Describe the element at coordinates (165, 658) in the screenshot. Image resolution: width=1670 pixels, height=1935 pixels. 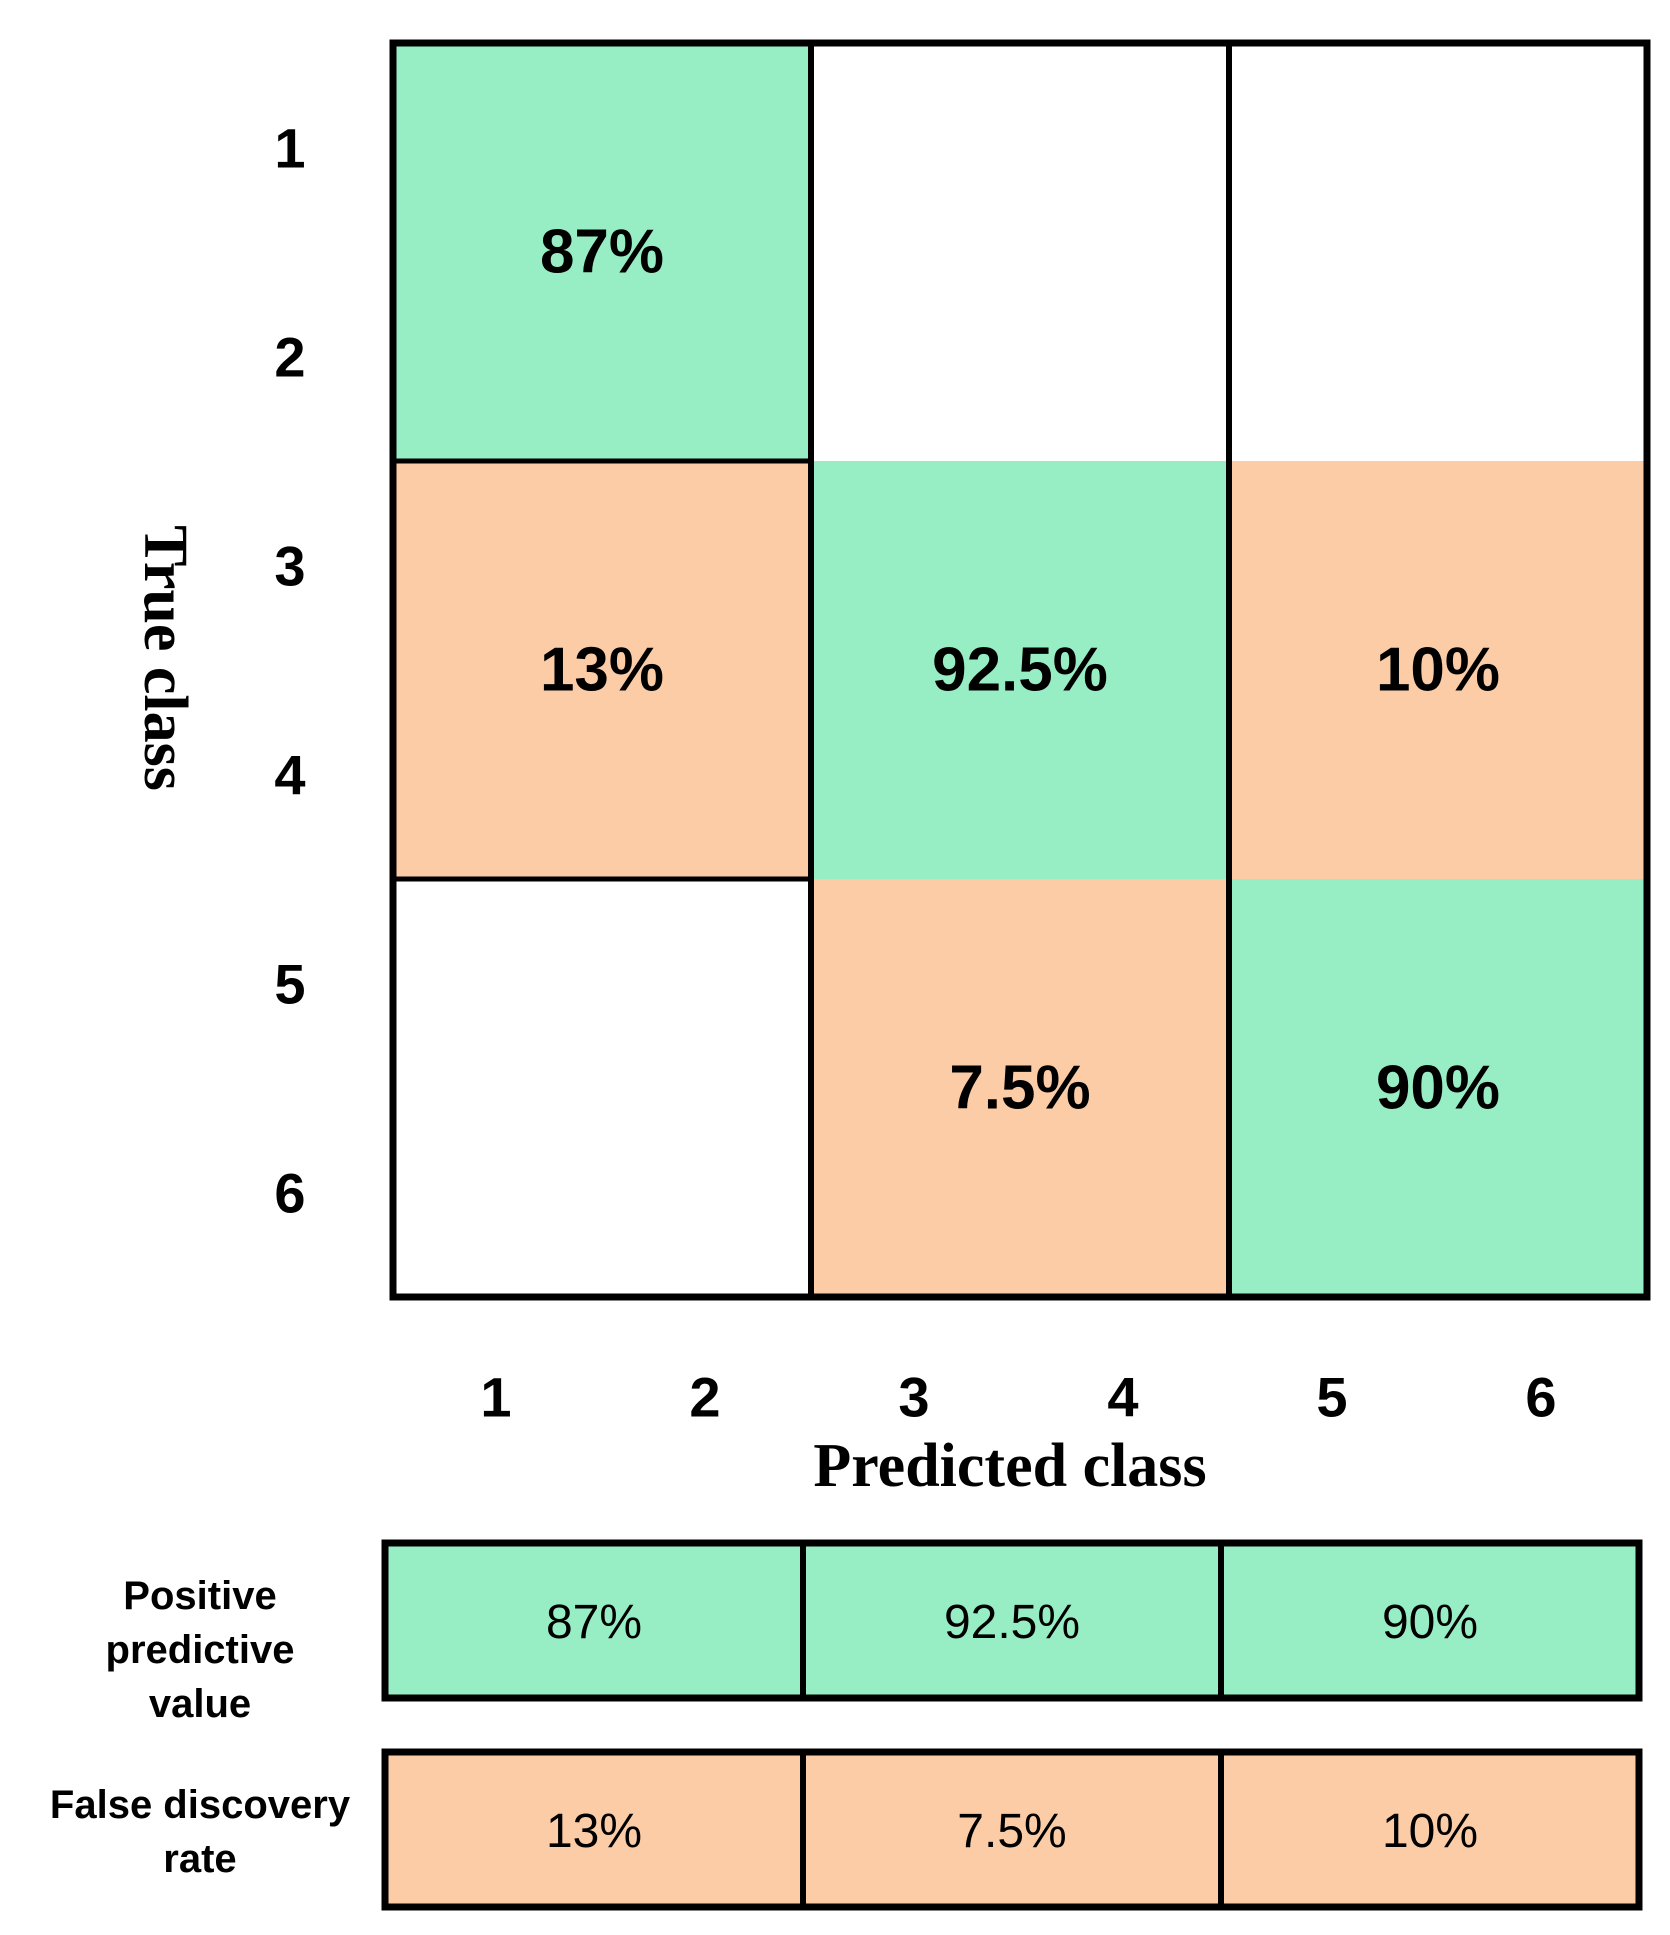
I see `y-axis-title: True class` at that location.